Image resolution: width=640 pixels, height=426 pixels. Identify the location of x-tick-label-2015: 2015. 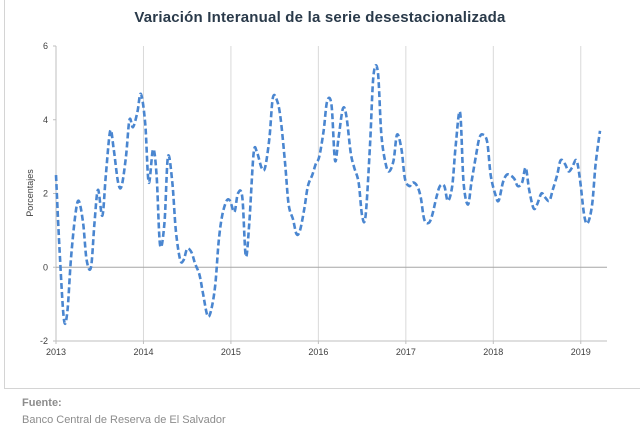
(231, 352).